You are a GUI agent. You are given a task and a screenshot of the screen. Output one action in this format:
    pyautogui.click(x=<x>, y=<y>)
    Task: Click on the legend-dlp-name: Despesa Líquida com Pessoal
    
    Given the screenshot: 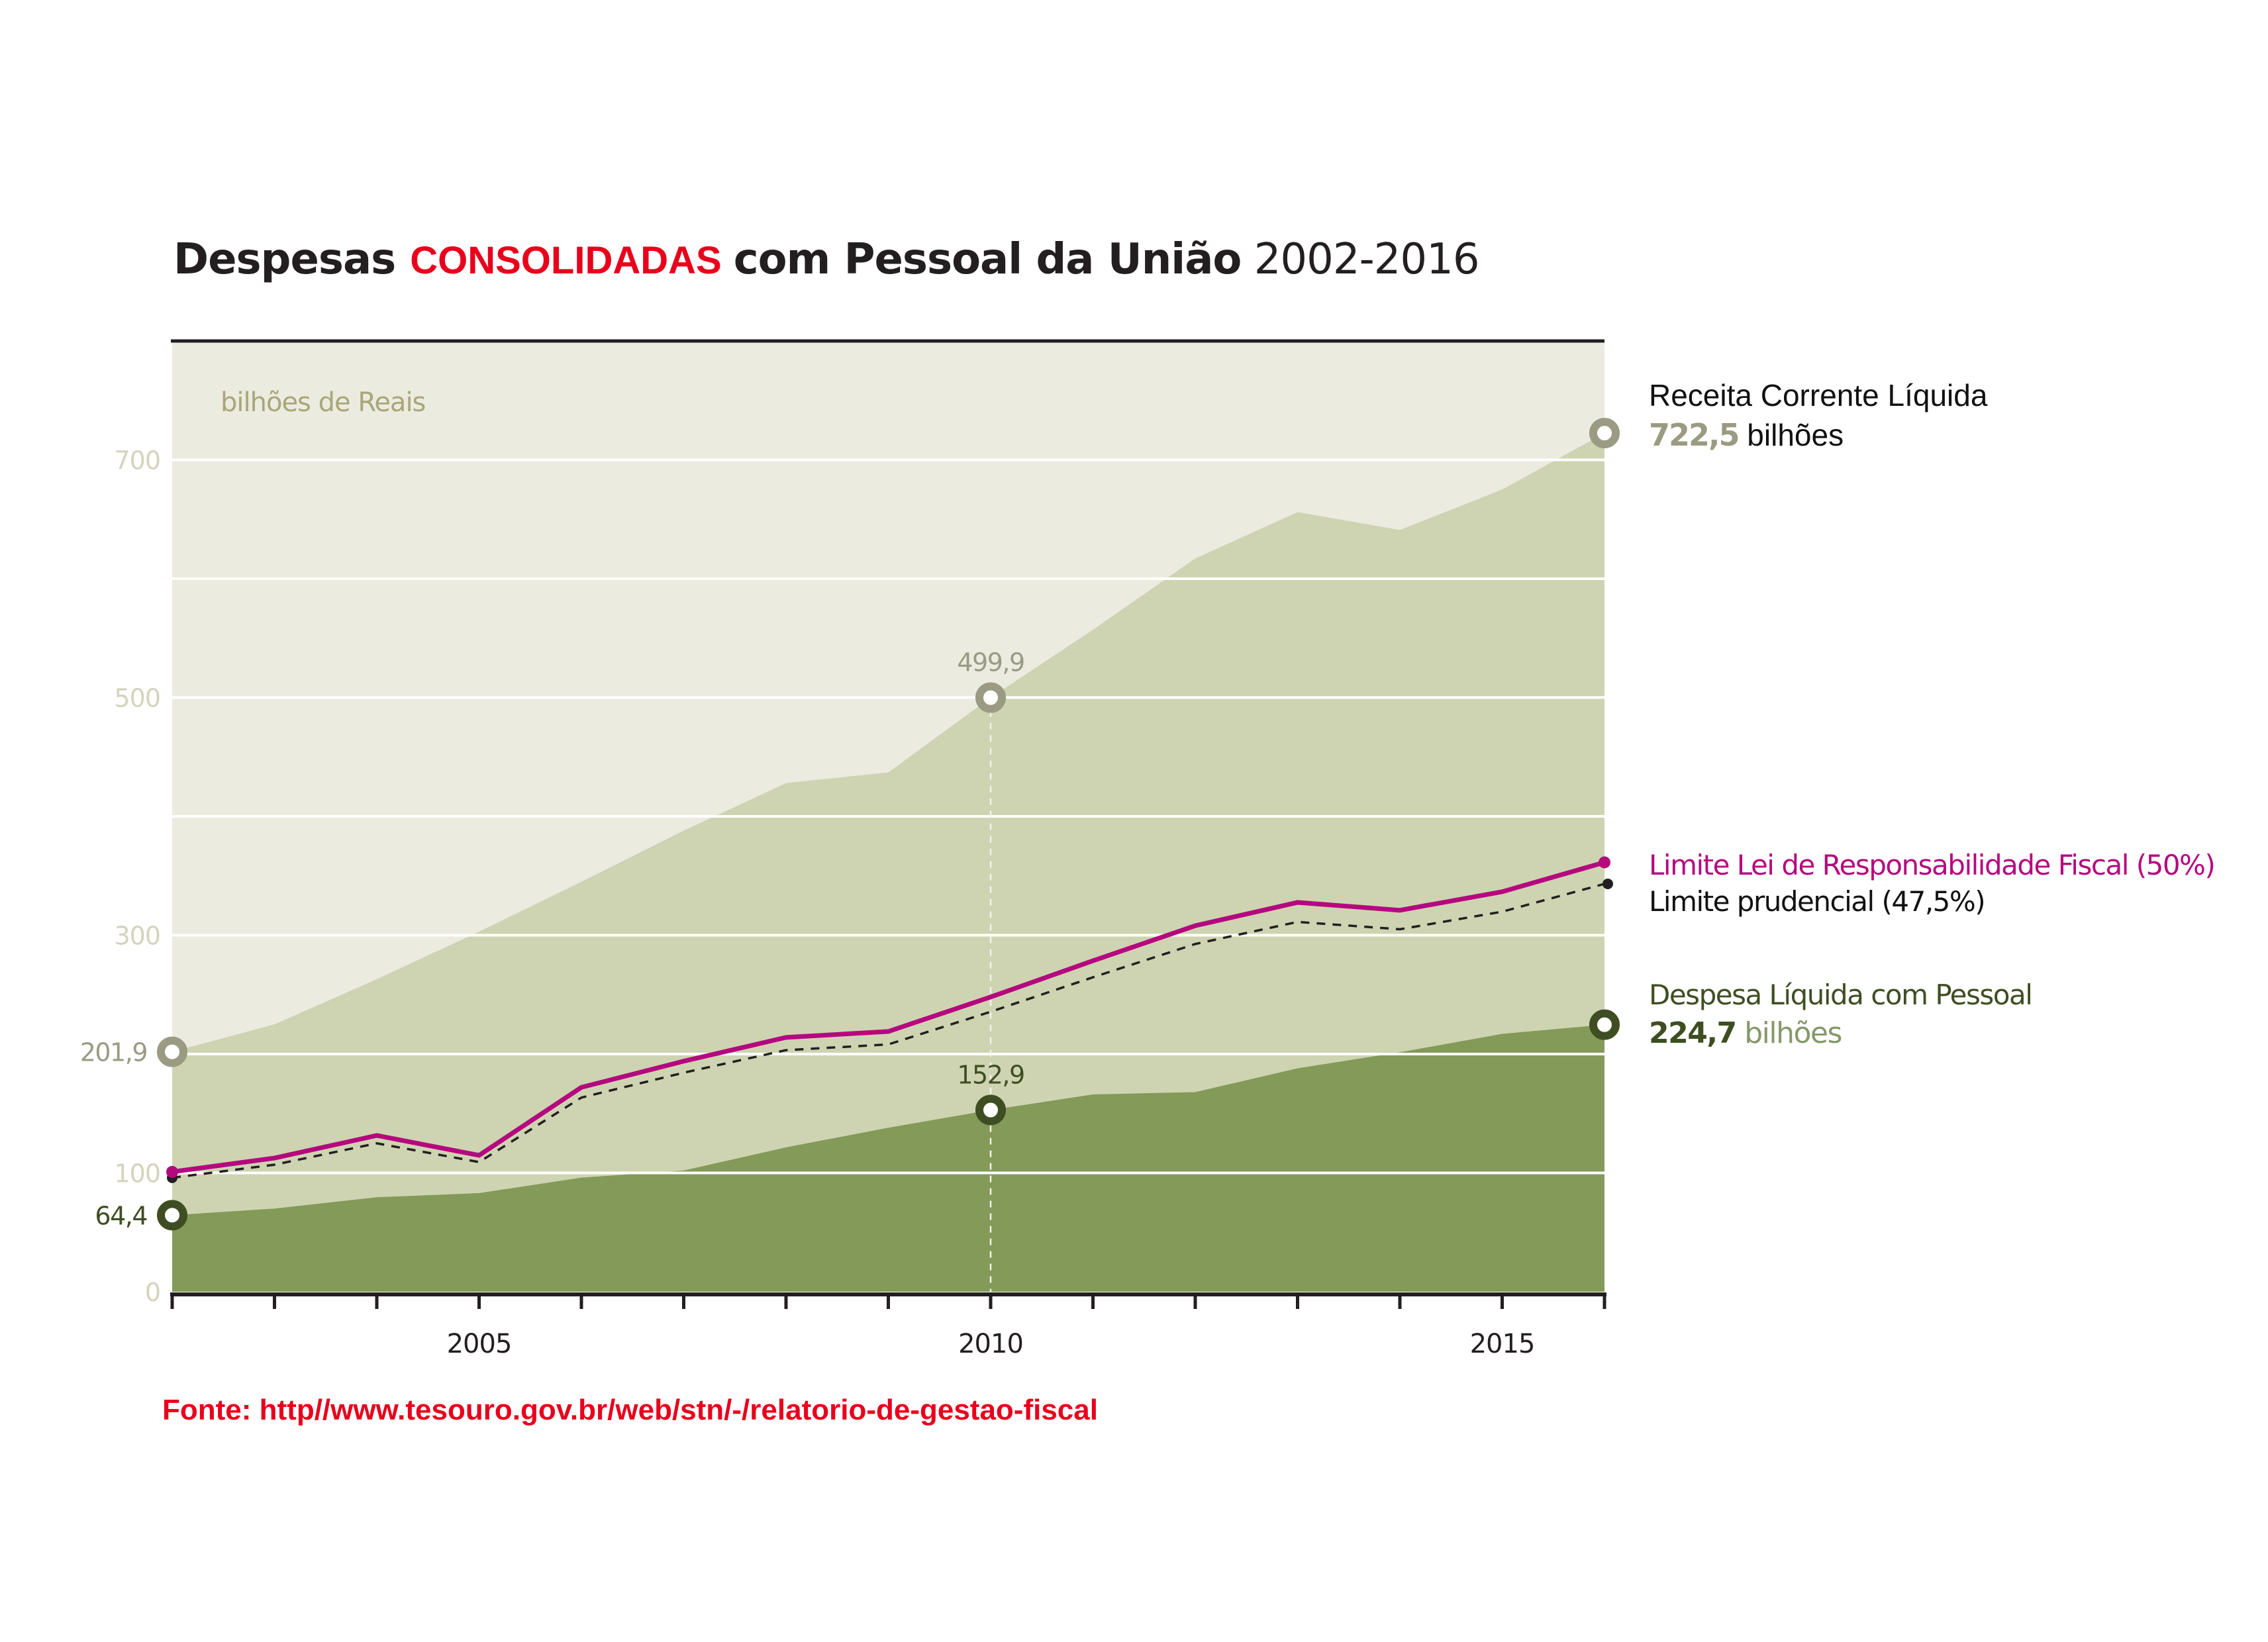 What is the action you would take?
    pyautogui.click(x=1841, y=995)
    